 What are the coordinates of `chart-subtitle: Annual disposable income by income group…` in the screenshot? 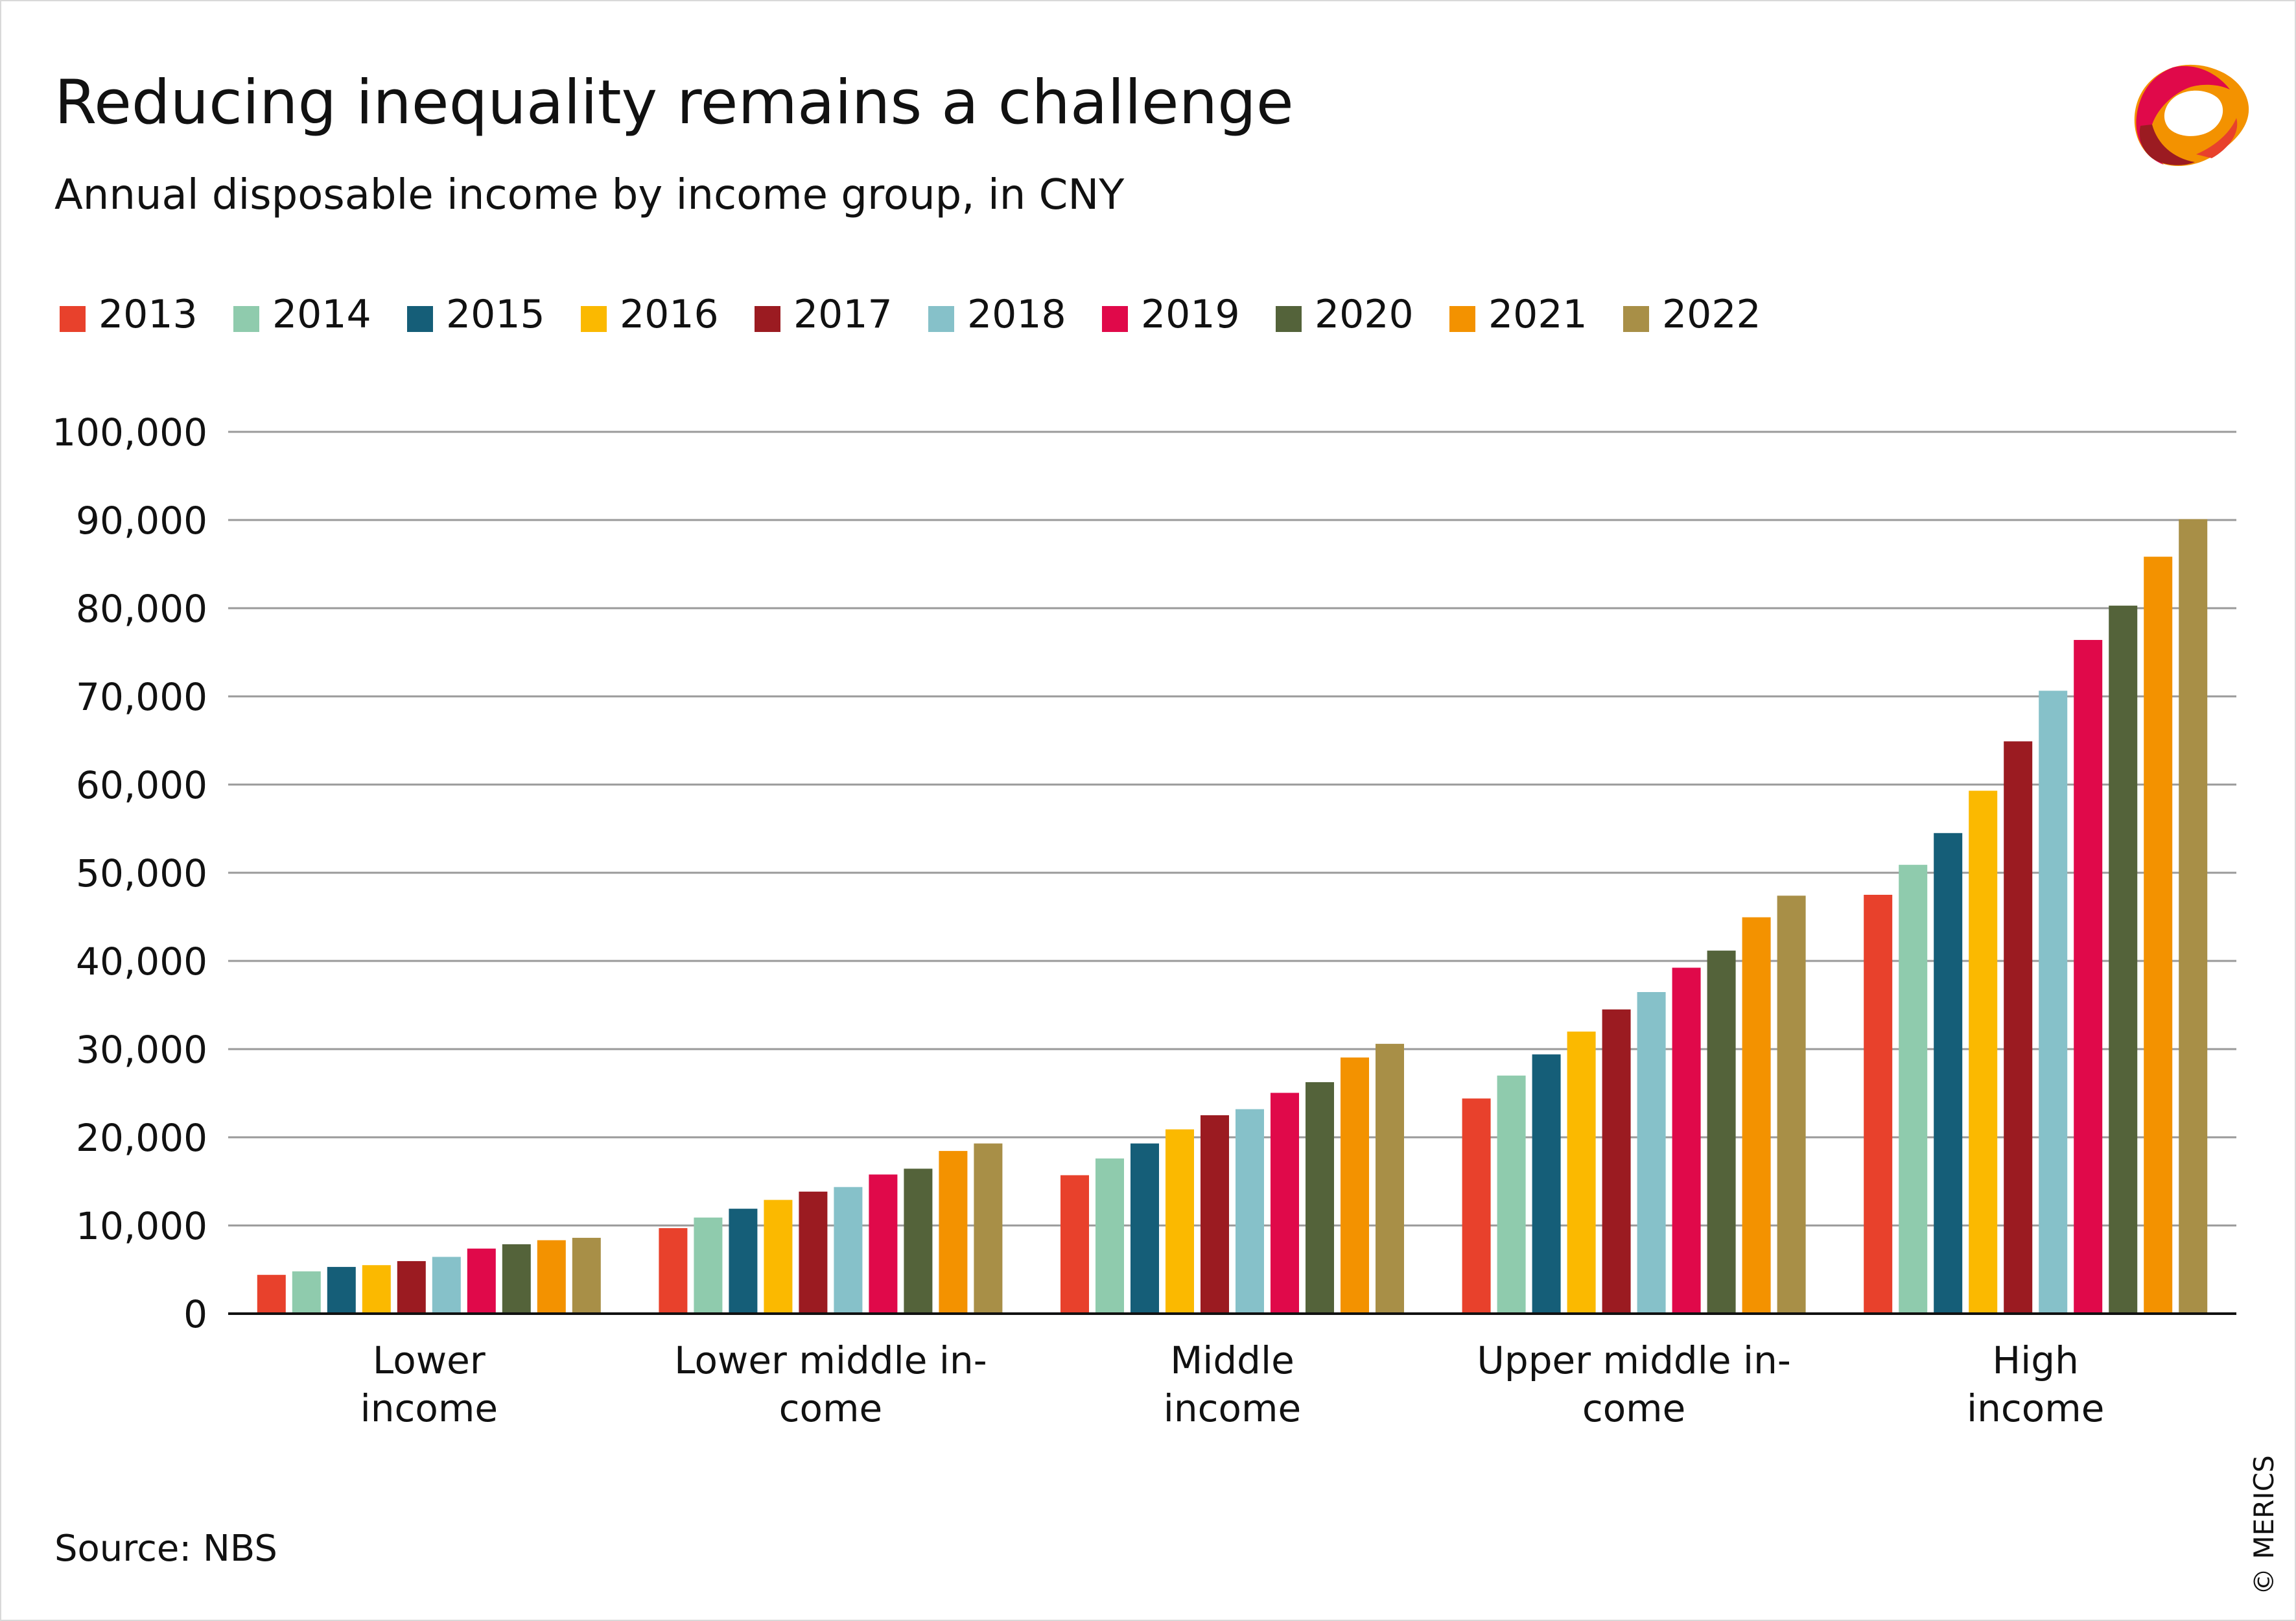 It's located at (589, 195).